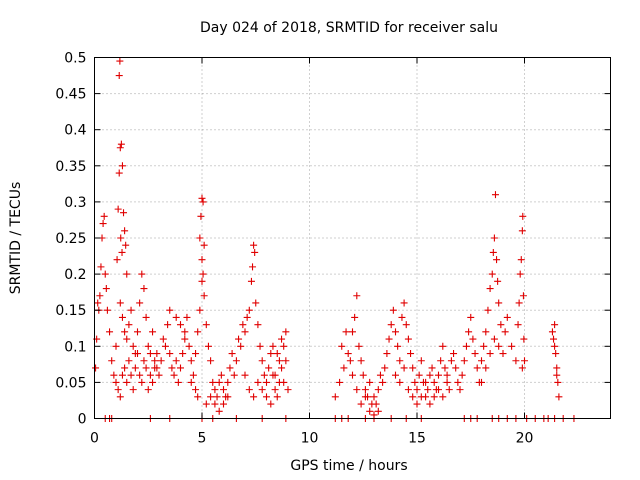 This screenshot has width=640, height=480. Describe the element at coordinates (310, 439) in the screenshot. I see `x-tick-label: 10` at that location.